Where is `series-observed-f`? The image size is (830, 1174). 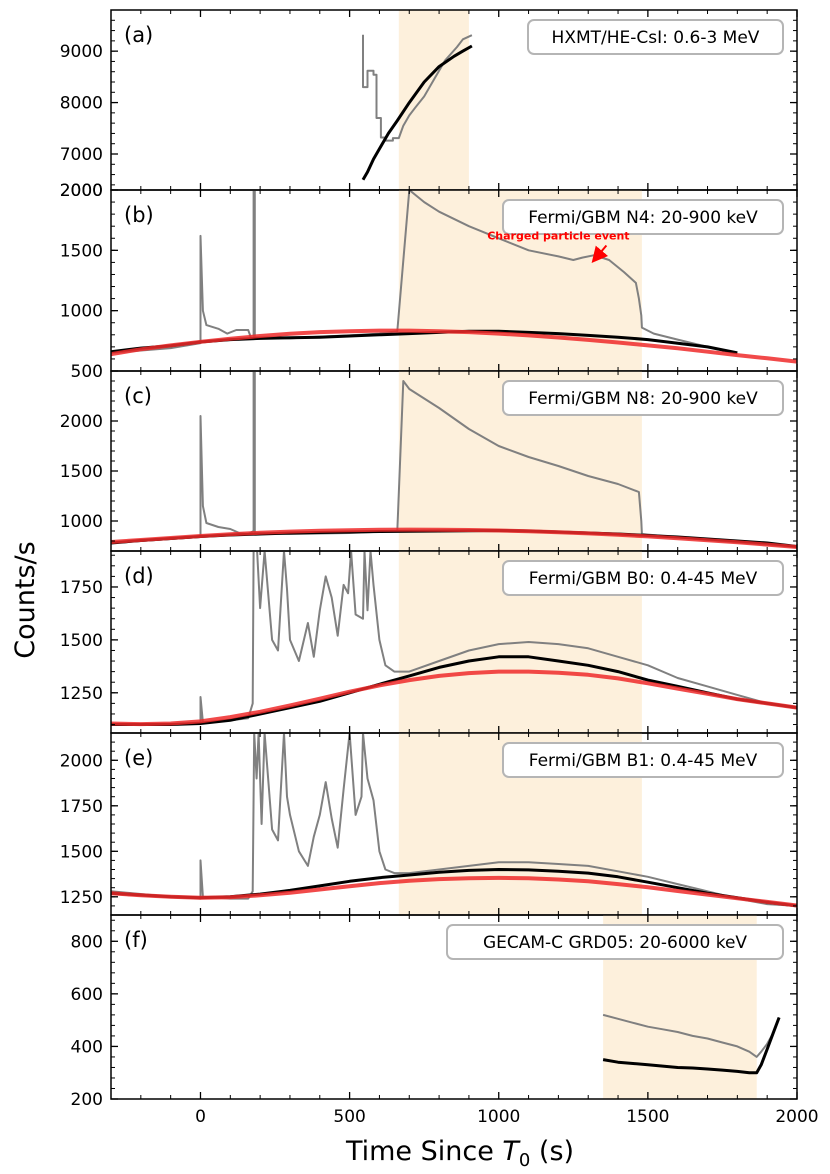 series-observed-f is located at coordinates (691, 1035).